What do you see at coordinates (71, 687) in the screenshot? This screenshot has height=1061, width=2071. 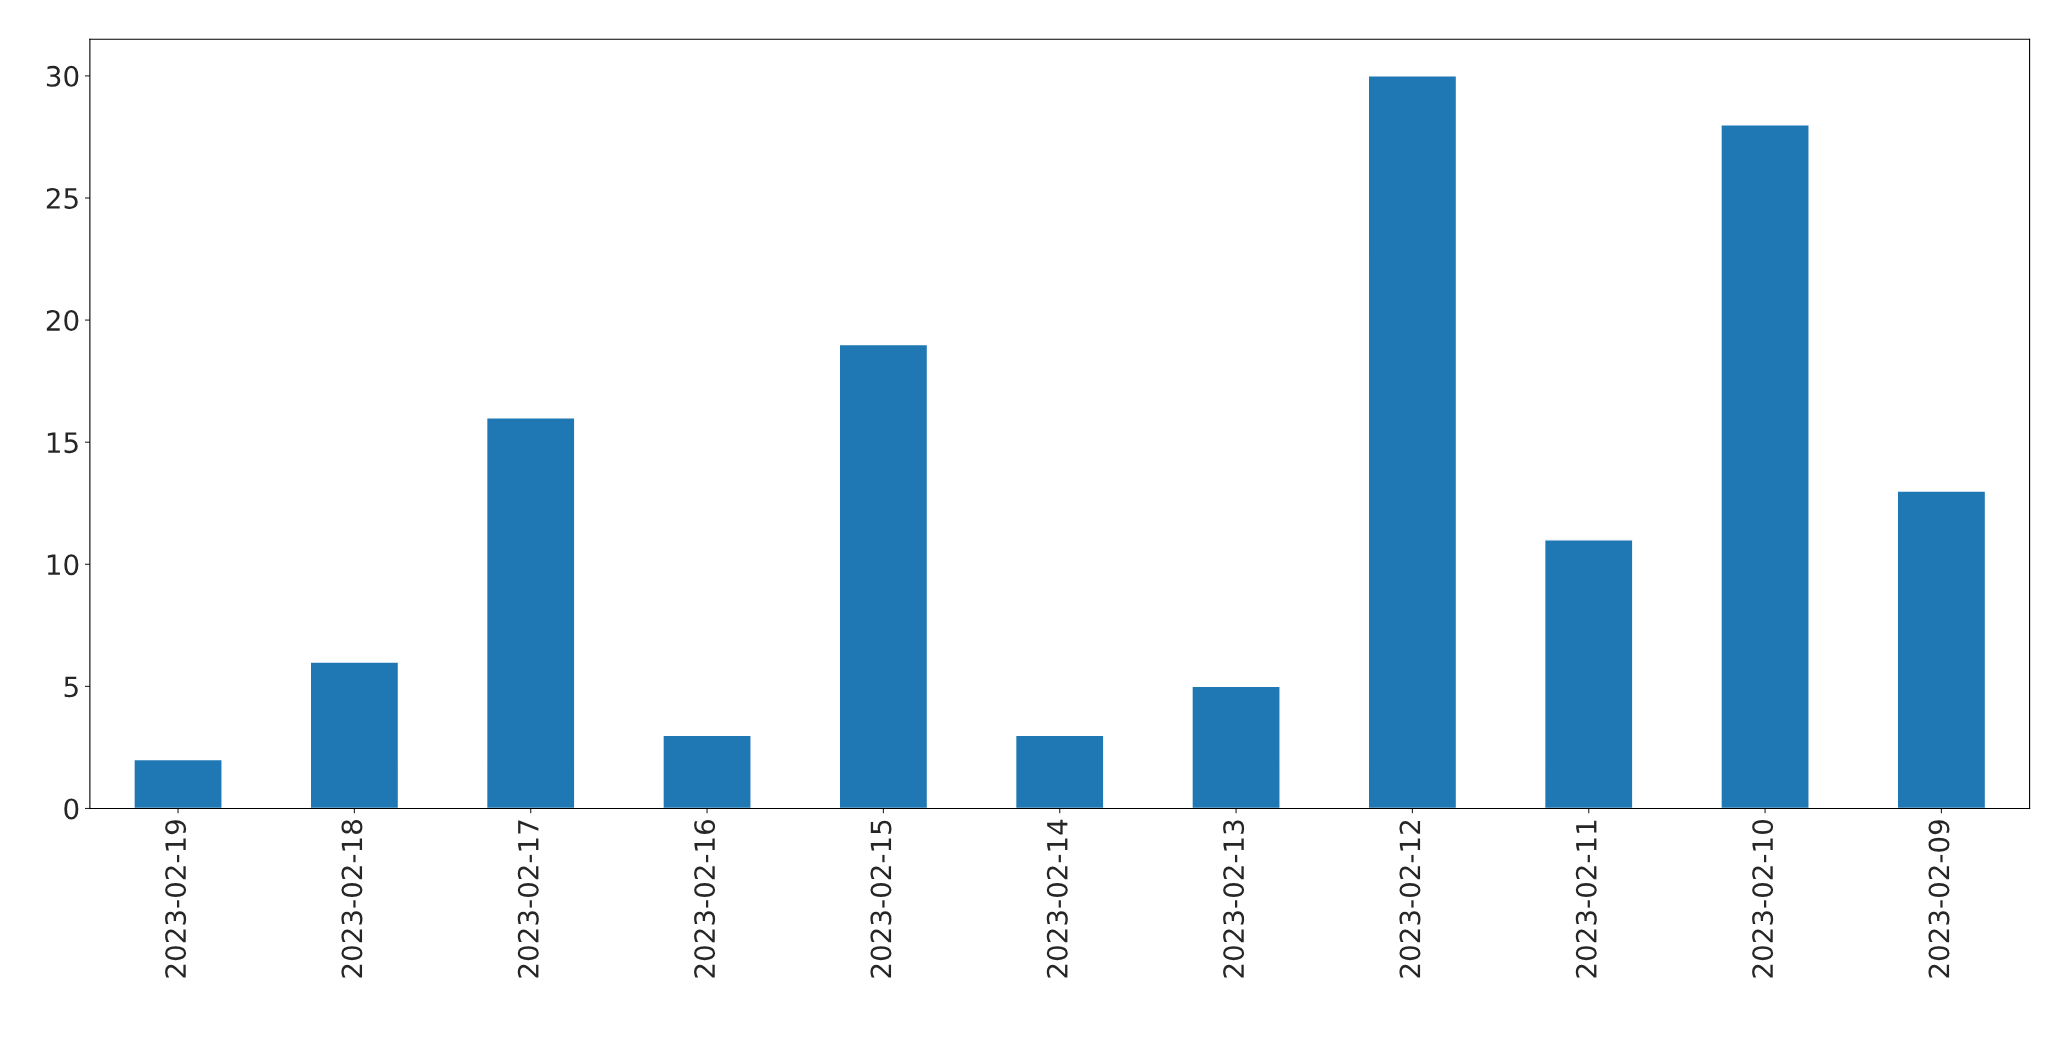 I see `y-tick-label: 5` at bounding box center [71, 687].